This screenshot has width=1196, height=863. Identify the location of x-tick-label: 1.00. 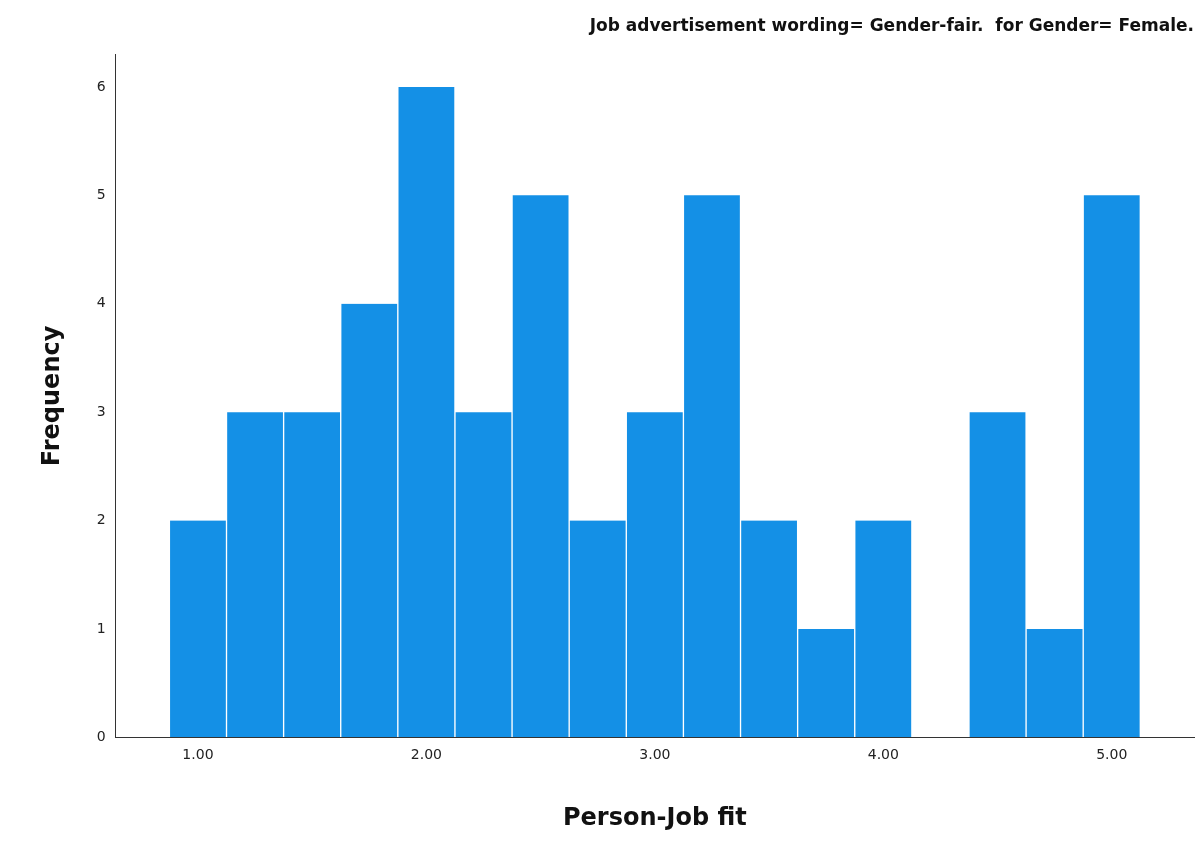
(198, 754).